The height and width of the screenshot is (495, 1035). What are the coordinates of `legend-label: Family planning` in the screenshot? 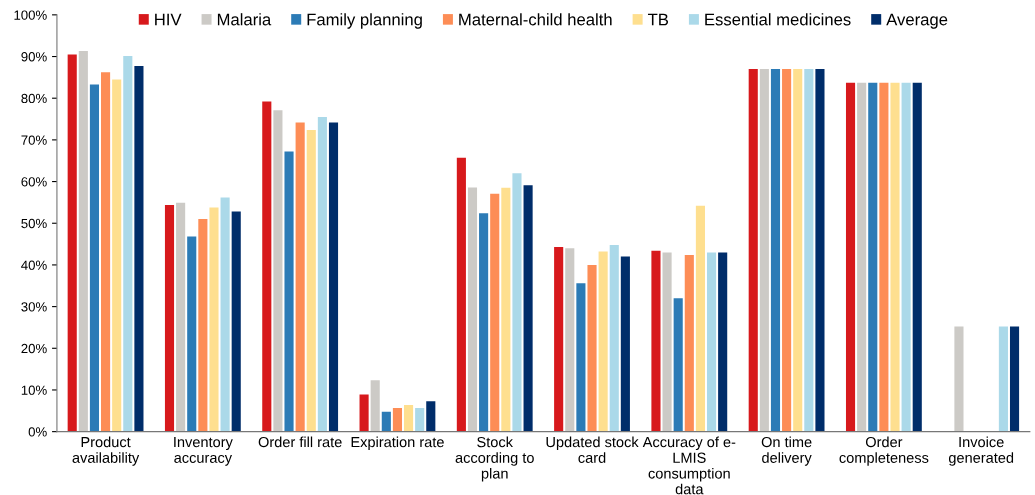 It's located at (364, 21).